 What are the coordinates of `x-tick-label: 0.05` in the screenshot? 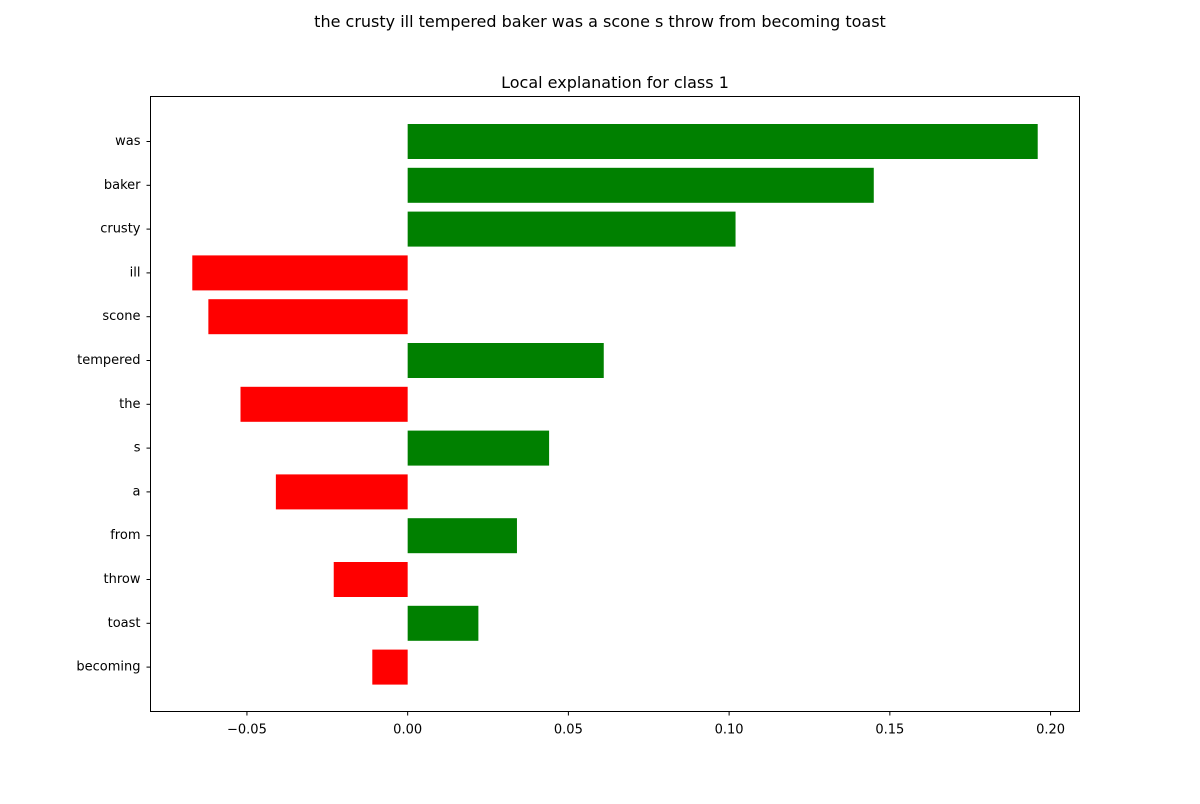 It's located at (568, 730).